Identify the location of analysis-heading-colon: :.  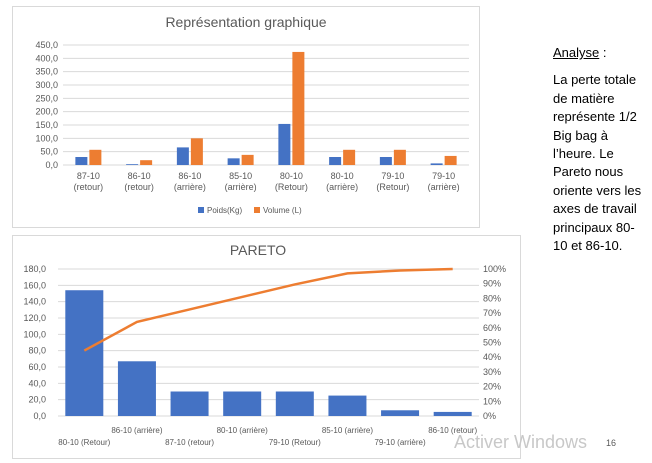
(603, 52).